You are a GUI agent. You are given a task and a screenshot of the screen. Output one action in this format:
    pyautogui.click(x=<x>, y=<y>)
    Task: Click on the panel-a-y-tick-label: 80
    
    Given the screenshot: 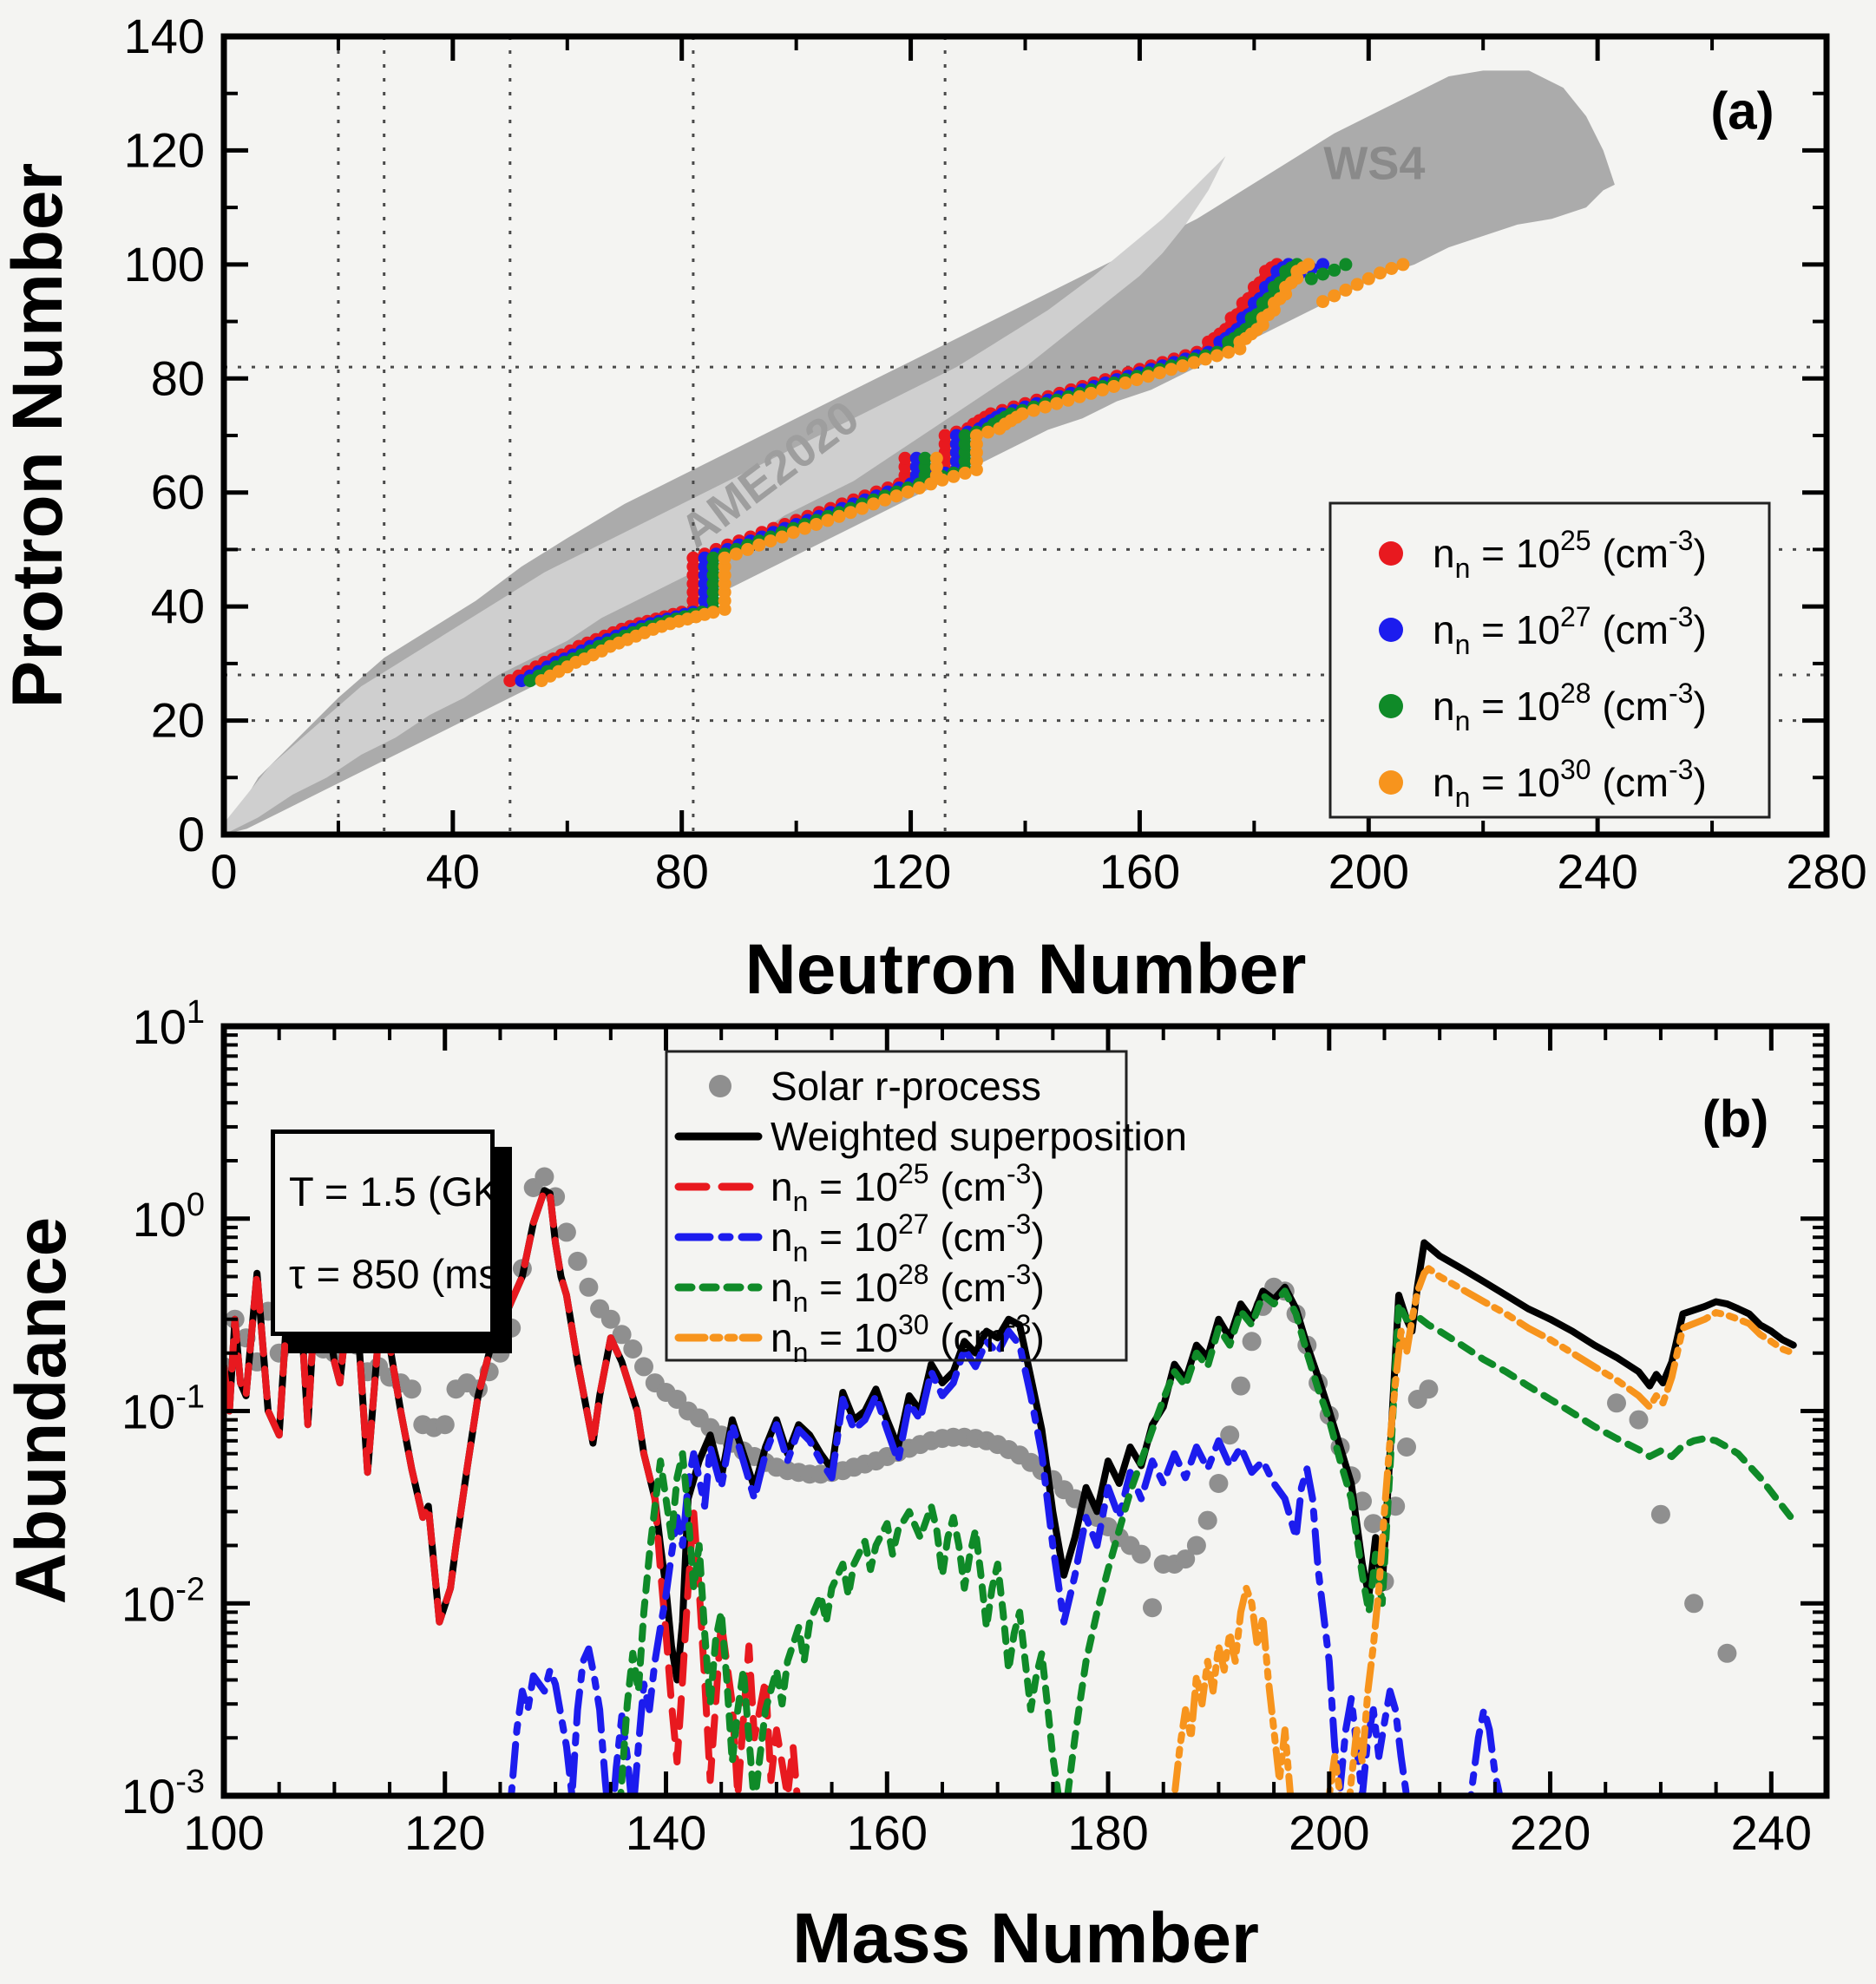 What is the action you would take?
    pyautogui.click(x=178, y=378)
    